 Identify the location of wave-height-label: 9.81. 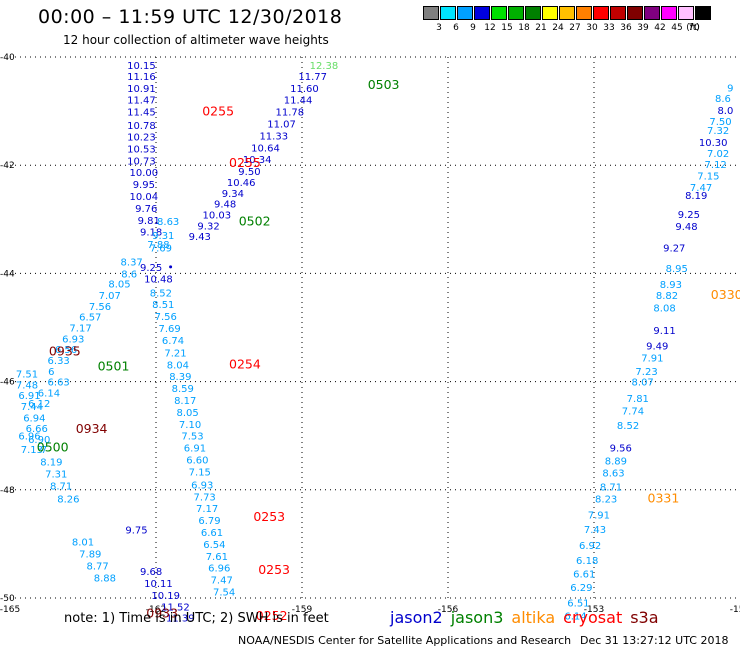
(149, 221).